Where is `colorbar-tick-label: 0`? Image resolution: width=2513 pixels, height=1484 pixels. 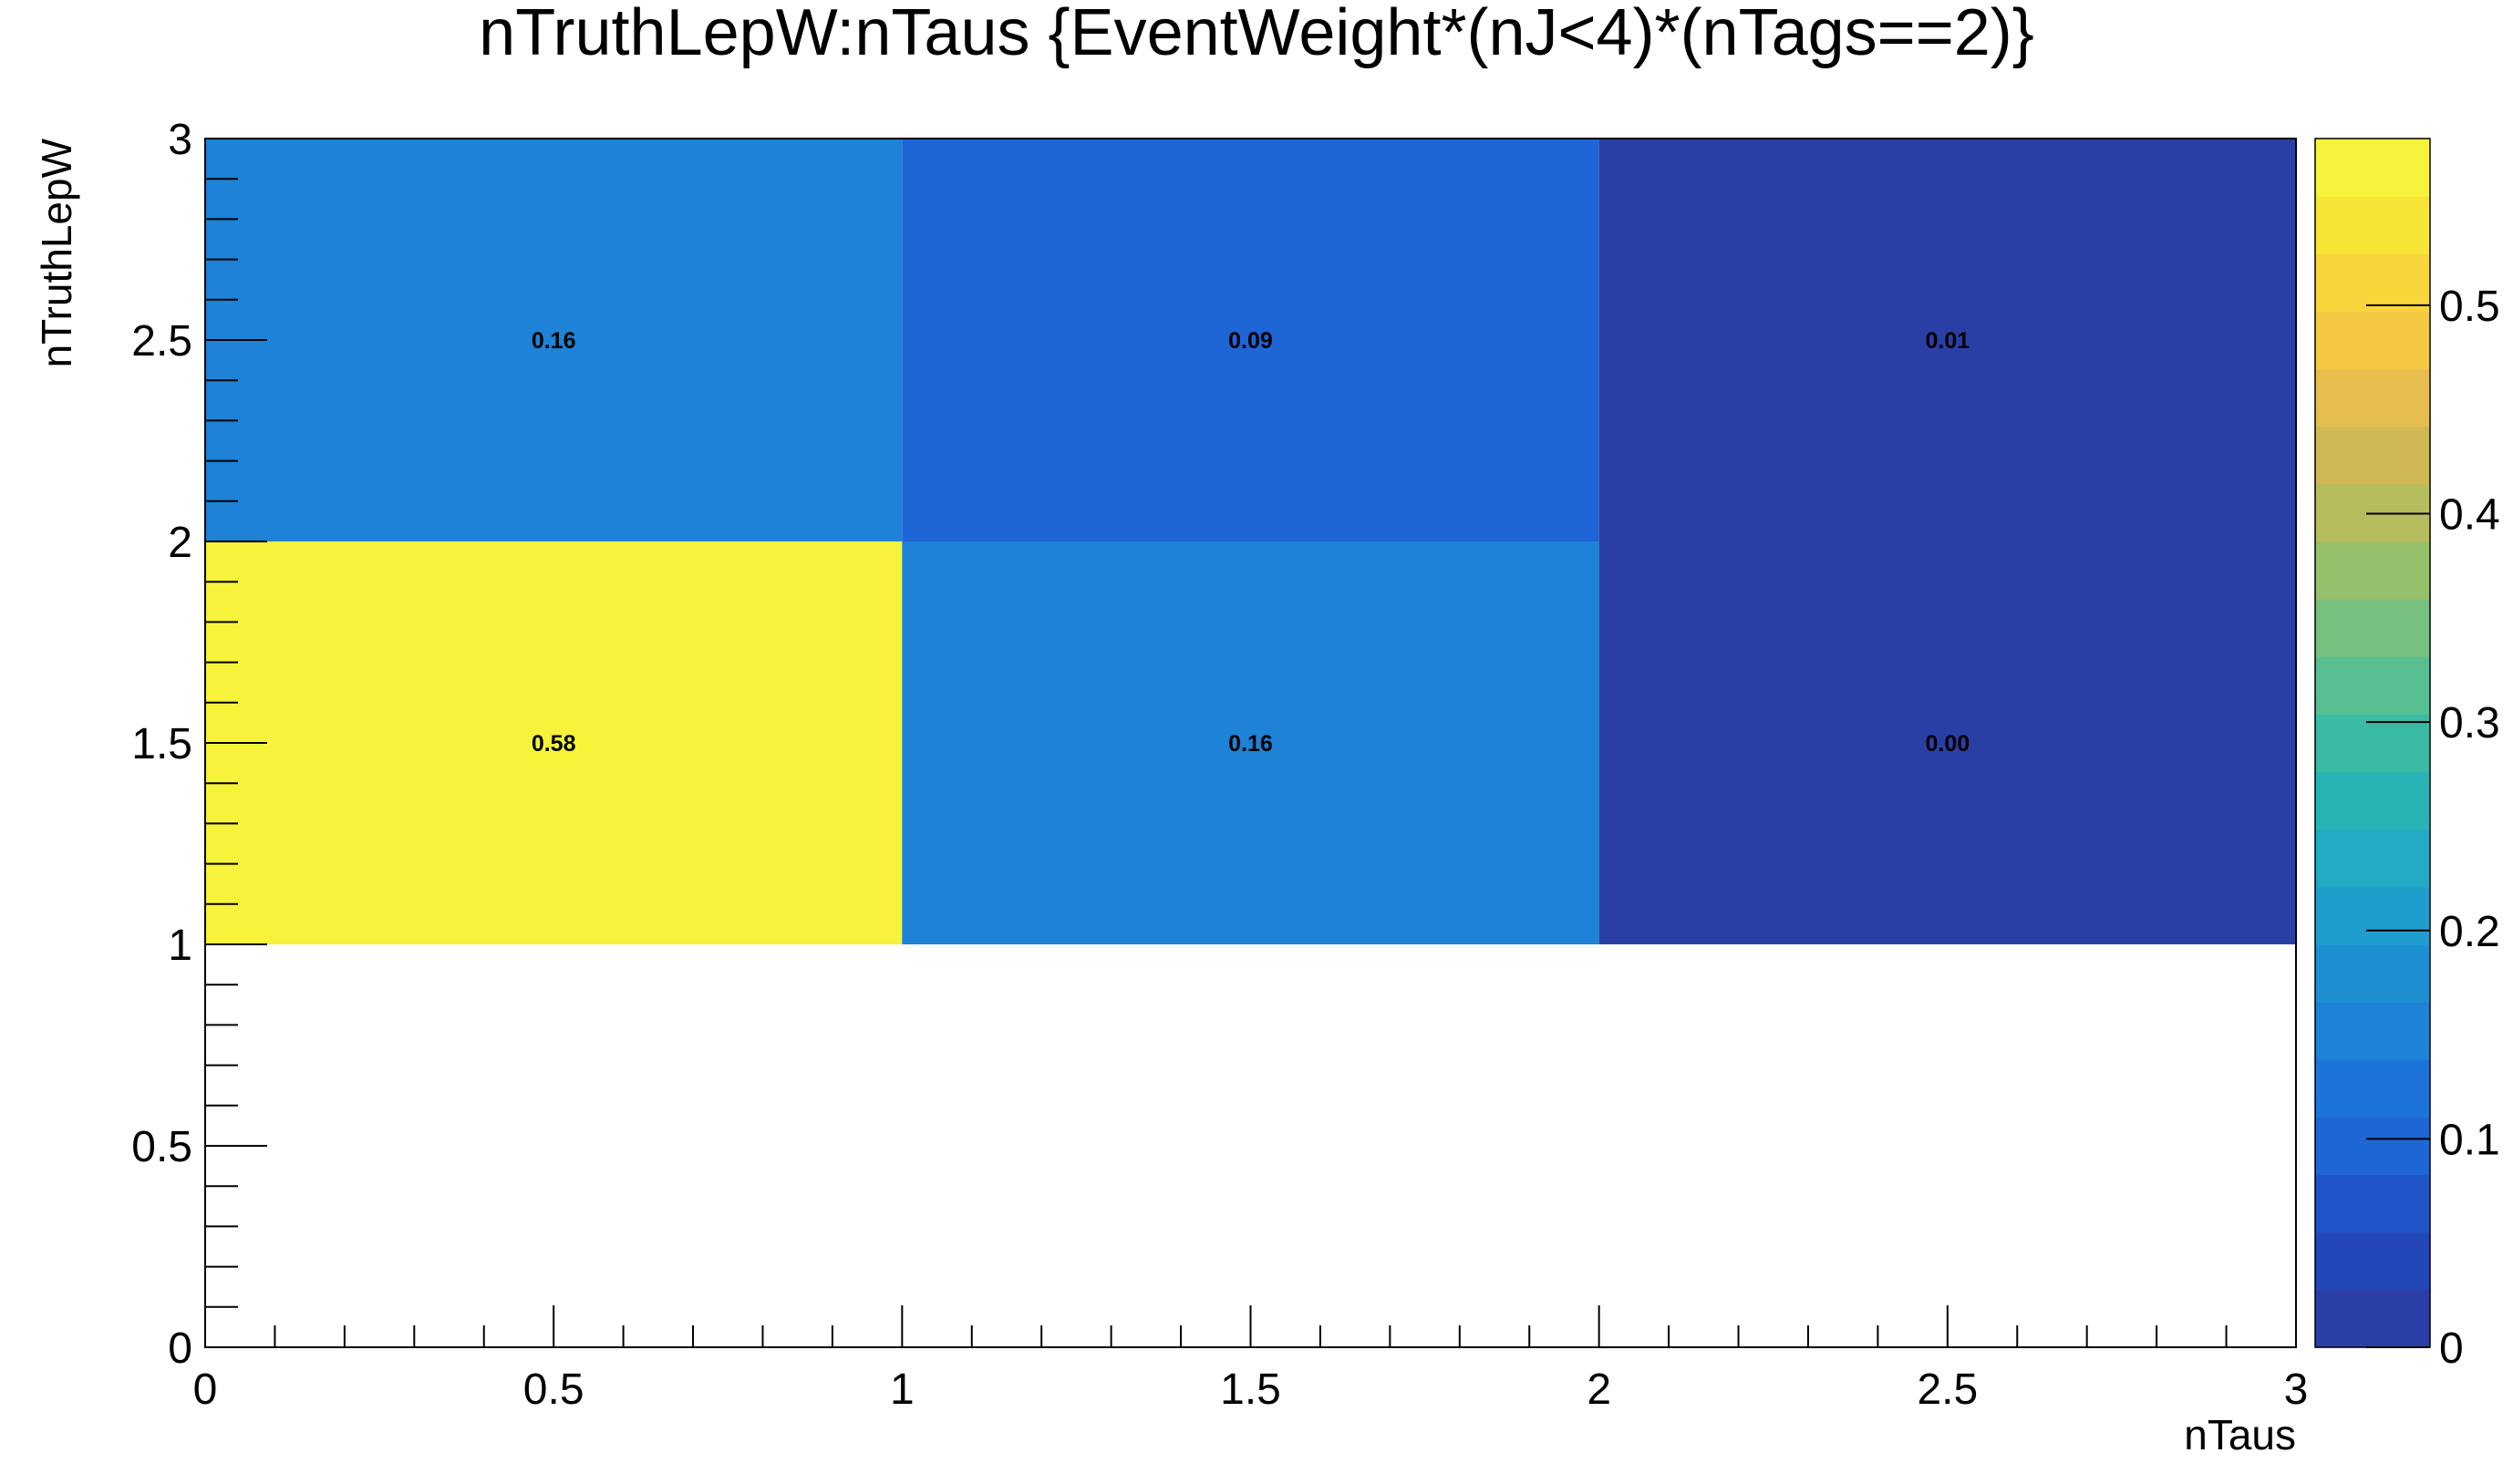 colorbar-tick-label: 0 is located at coordinates (2451, 1348).